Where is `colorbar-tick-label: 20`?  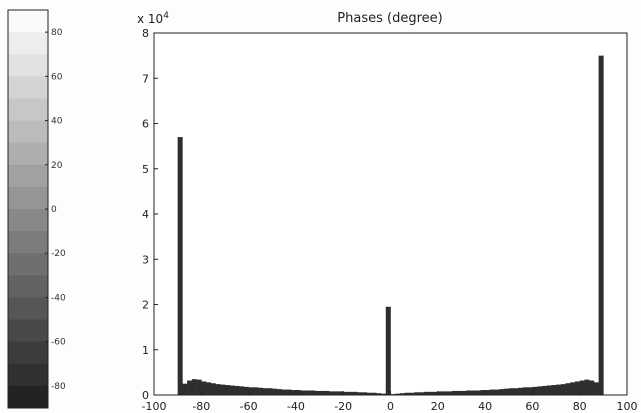
colorbar-tick-label: 20 is located at coordinates (57, 166).